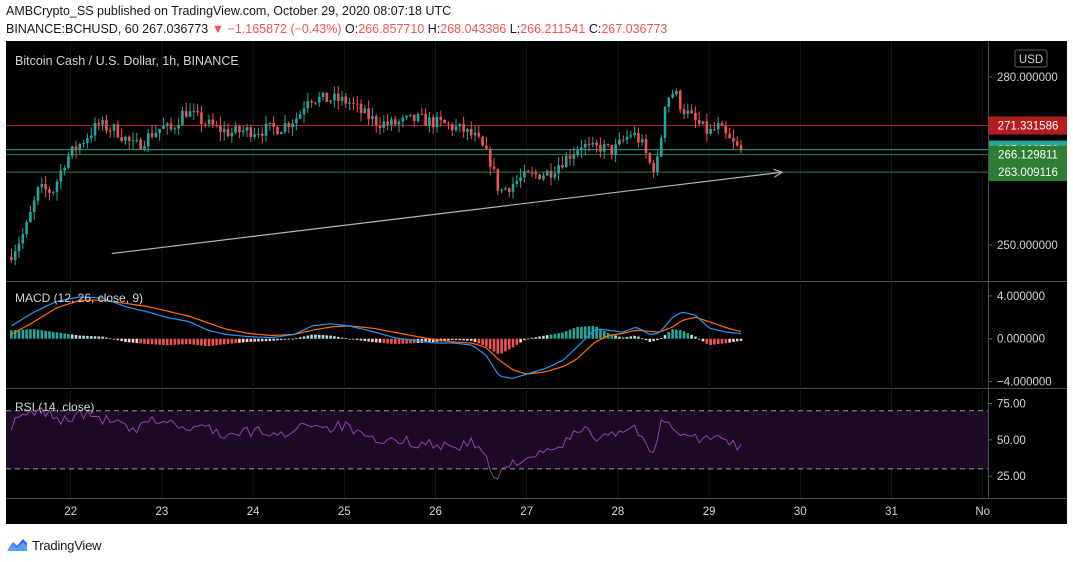 The width and height of the screenshot is (1073, 562). Describe the element at coordinates (1027, 246) in the screenshot. I see `y-tick-label: 250.000000` at that location.